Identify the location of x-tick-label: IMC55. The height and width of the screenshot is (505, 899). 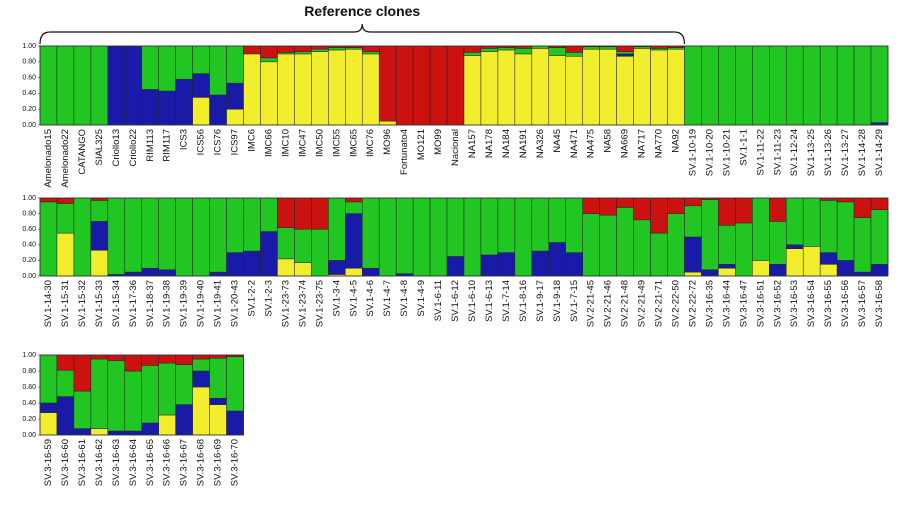
(336, 143).